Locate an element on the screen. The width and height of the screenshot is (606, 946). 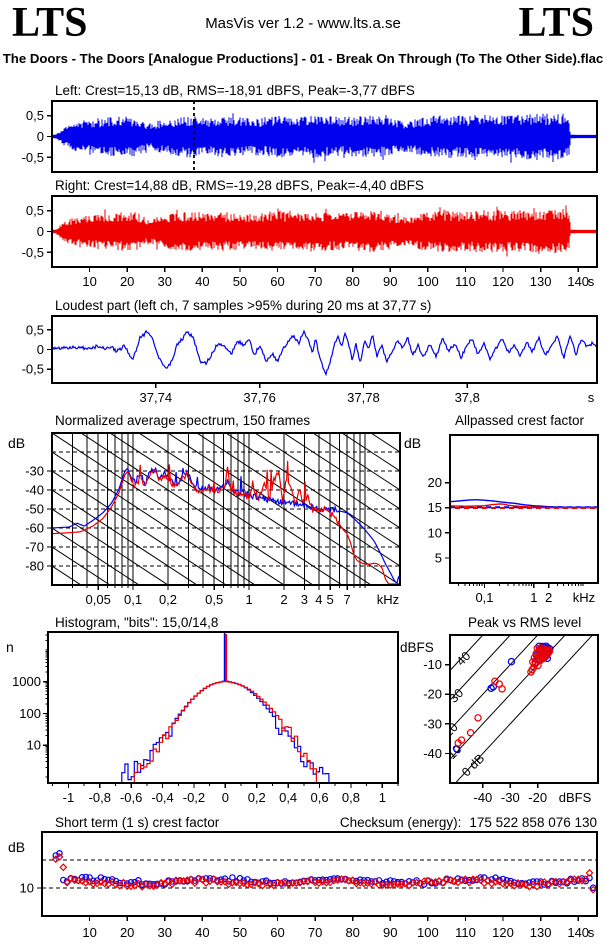
axis-label: -0,4 is located at coordinates (162, 797).